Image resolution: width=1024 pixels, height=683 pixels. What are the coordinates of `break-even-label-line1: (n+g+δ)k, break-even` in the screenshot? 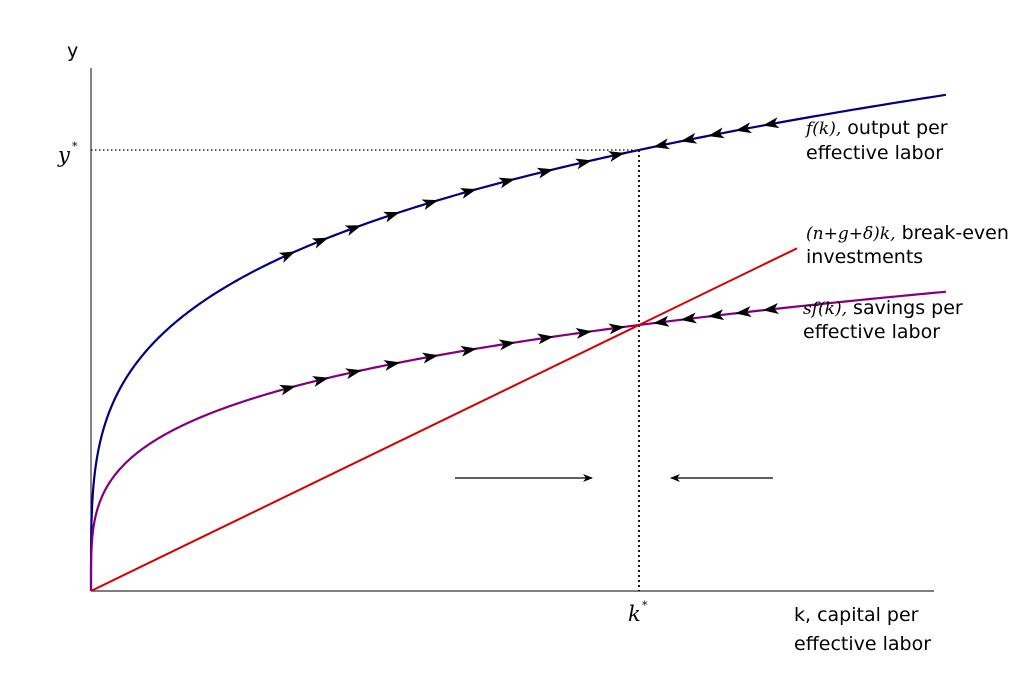 It's located at (907, 233).